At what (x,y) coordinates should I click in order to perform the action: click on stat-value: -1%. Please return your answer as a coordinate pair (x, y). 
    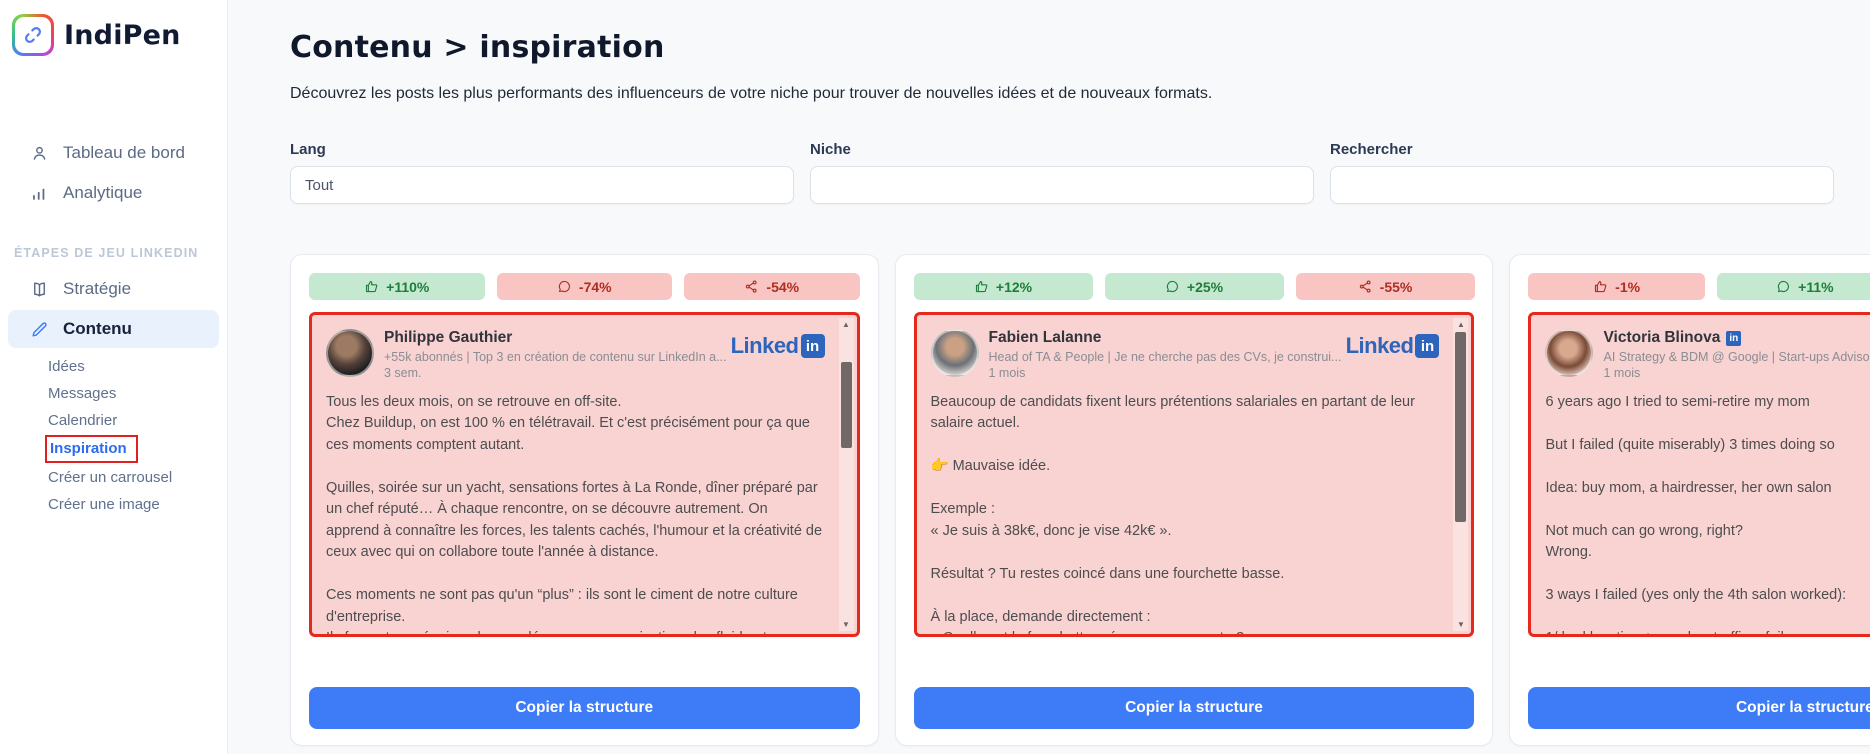
    Looking at the image, I should click on (1628, 286).